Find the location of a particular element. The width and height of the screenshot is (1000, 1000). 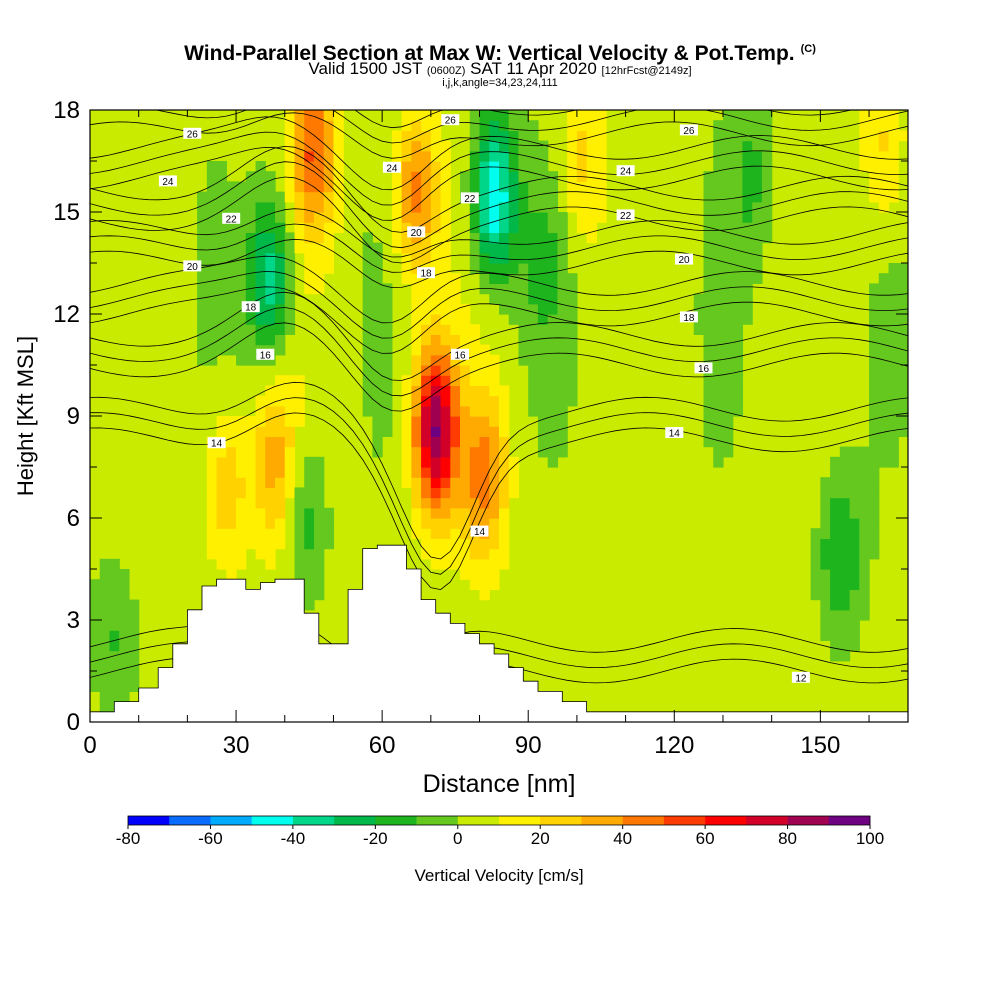

theta-contour-line is located at coordinates (499, 153).